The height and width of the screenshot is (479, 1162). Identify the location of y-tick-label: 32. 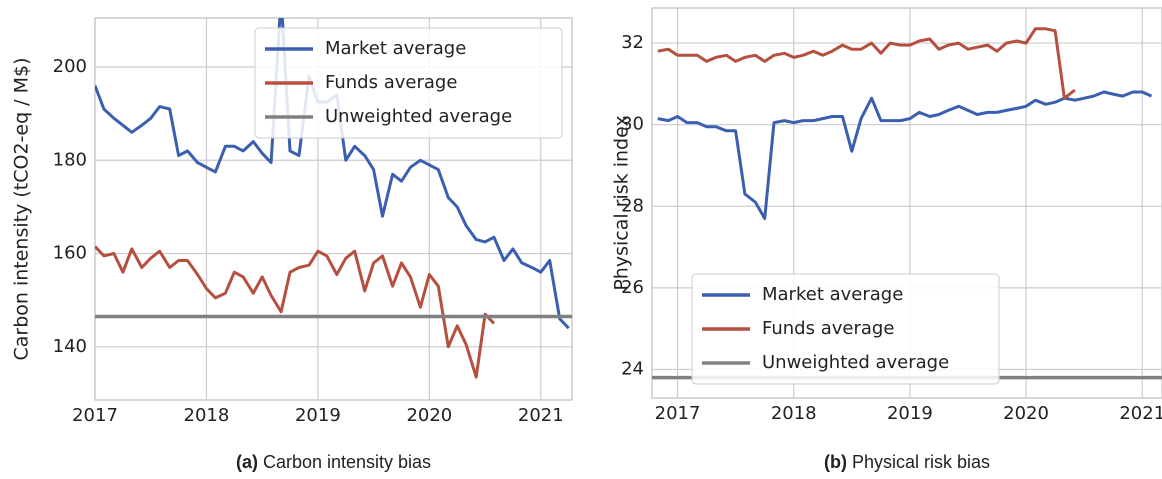
(632, 42).